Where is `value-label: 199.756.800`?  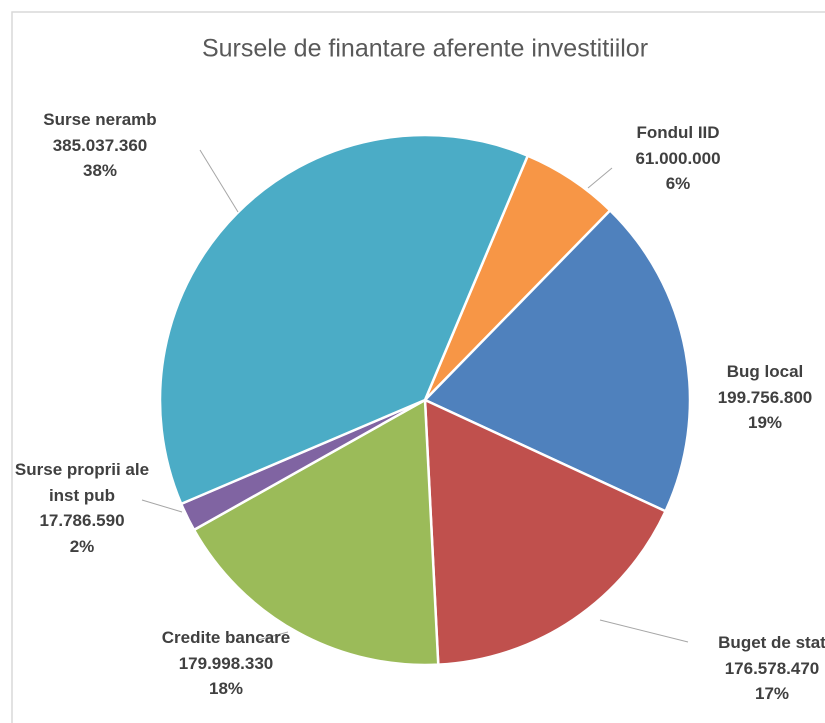
value-label: 199.756.800 is located at coordinates (765, 397).